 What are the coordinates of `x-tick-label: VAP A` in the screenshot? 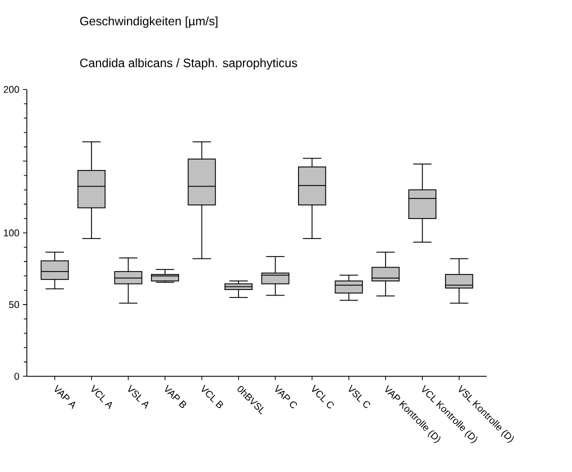 It's located at (65, 397).